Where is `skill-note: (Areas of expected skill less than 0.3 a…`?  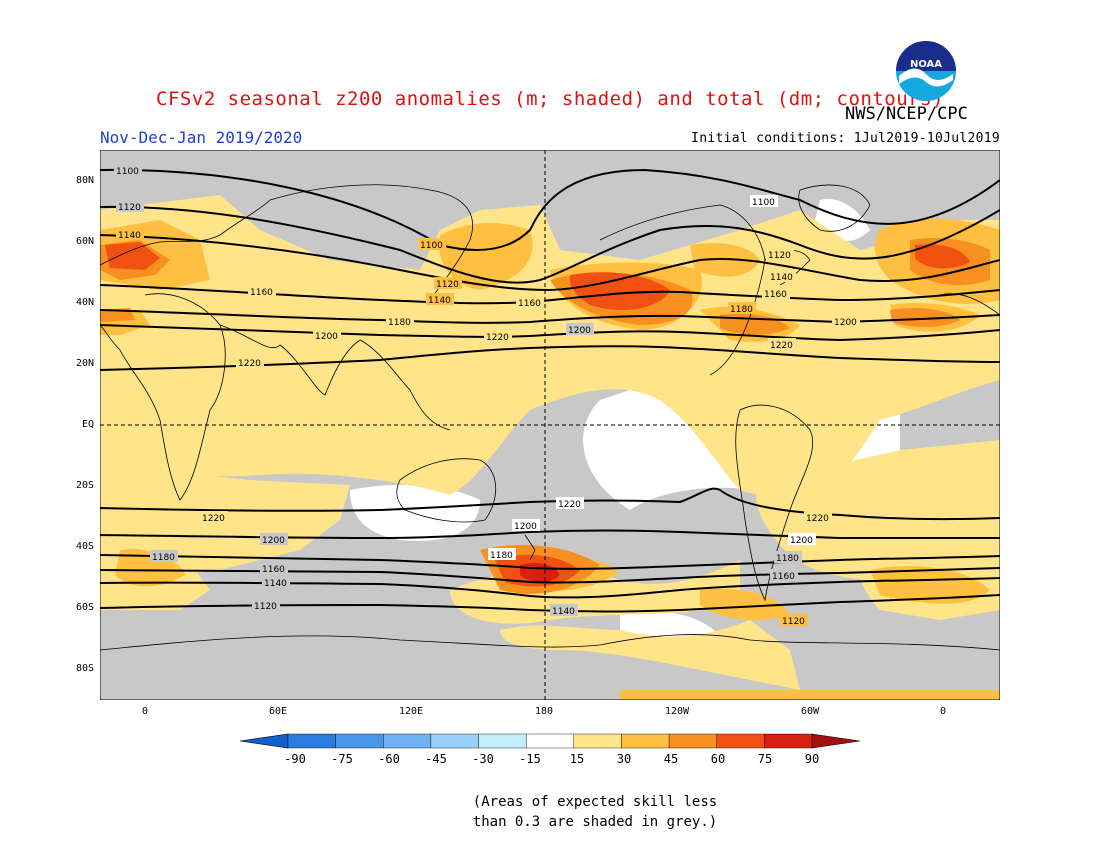 skill-note: (Areas of expected skill less than 0.3 a… is located at coordinates (595, 812).